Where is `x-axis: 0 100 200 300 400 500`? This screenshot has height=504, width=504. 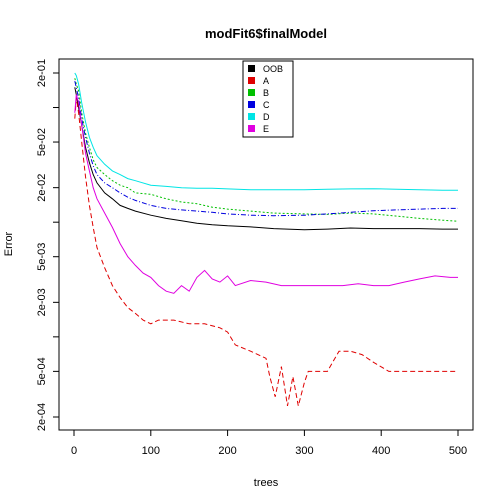 x-axis: 0 100 200 300 400 500 is located at coordinates (269, 443).